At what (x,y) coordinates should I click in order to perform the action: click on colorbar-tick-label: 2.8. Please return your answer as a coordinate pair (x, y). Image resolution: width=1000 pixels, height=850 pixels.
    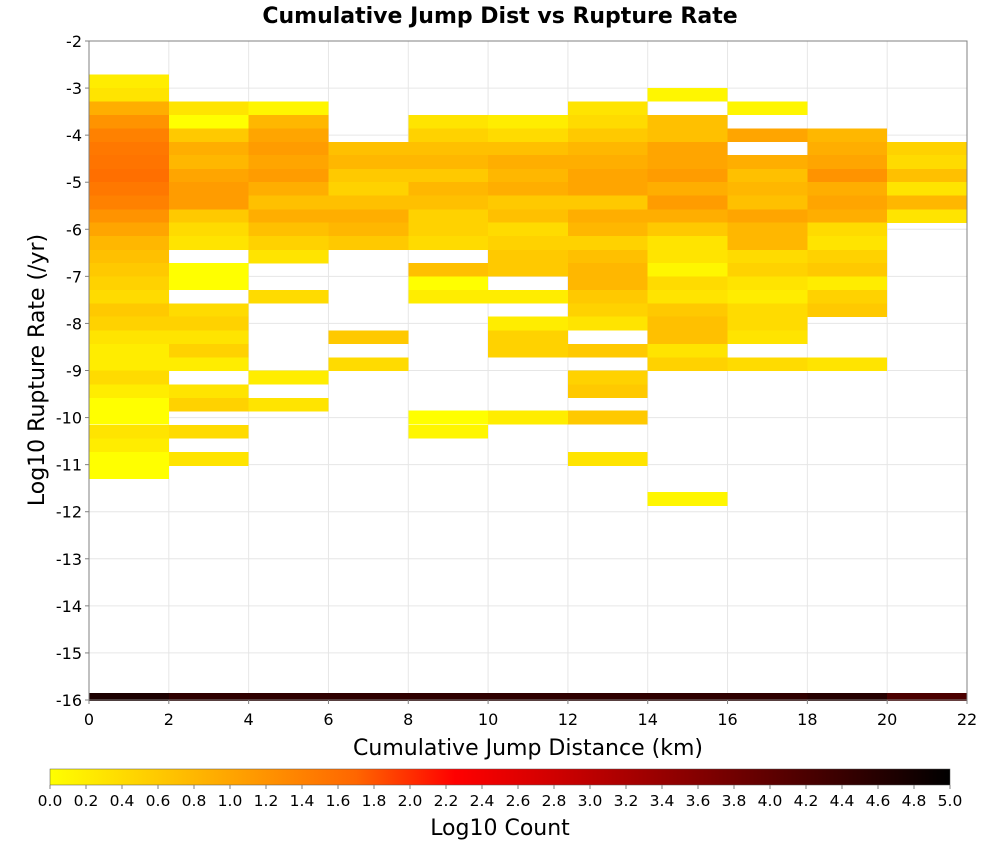
    Looking at the image, I should click on (554, 801).